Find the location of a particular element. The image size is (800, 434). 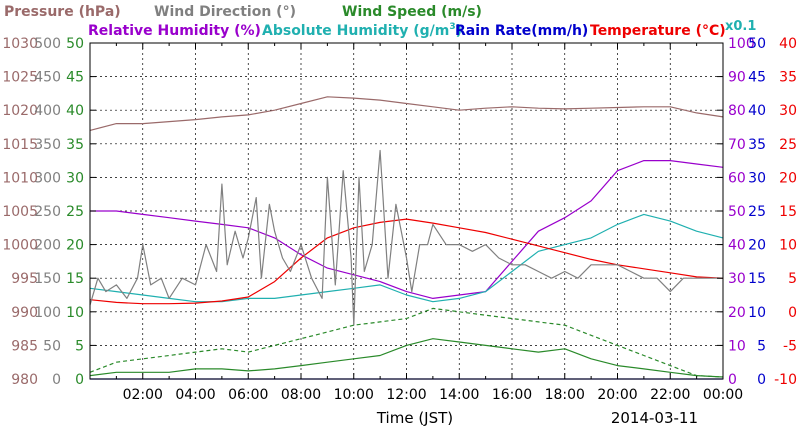

legend-absolute-humidity: Absolute Humidity (g/m3) is located at coordinates (362, 30).